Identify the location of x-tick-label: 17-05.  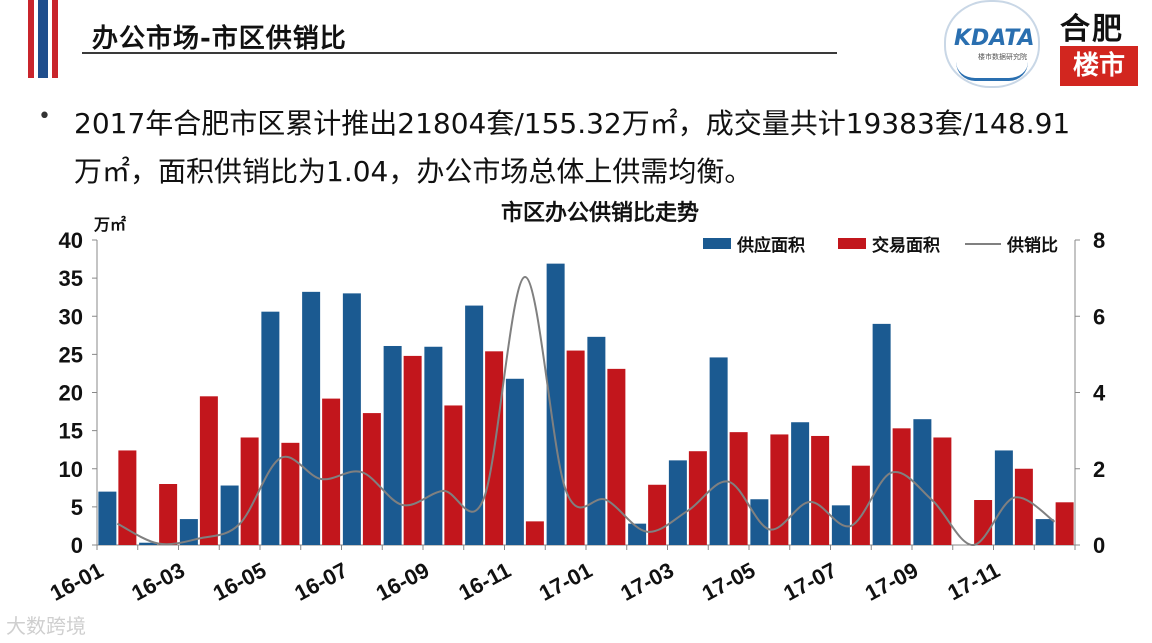
(728, 581).